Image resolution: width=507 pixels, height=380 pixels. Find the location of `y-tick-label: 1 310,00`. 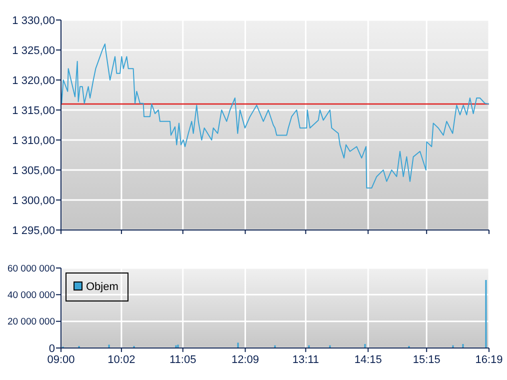

y-tick-label: 1 310,00 is located at coordinates (33, 140).